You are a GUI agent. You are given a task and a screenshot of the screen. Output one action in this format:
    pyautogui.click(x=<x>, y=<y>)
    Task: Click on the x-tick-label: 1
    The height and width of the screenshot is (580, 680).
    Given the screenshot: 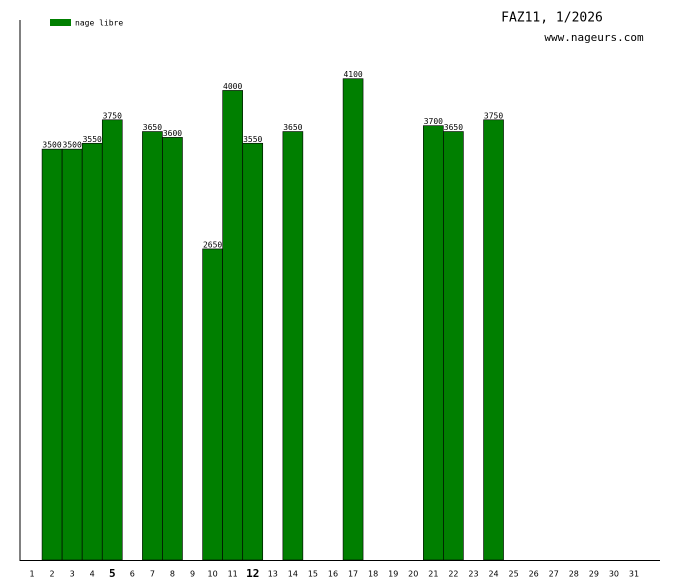 What is the action you would take?
    pyautogui.click(x=31, y=574)
    